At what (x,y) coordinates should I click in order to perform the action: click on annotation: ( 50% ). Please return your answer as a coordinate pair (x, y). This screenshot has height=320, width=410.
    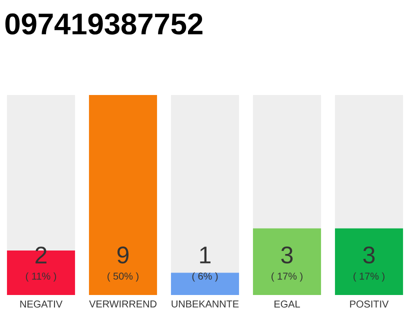
    Looking at the image, I should click on (123, 277).